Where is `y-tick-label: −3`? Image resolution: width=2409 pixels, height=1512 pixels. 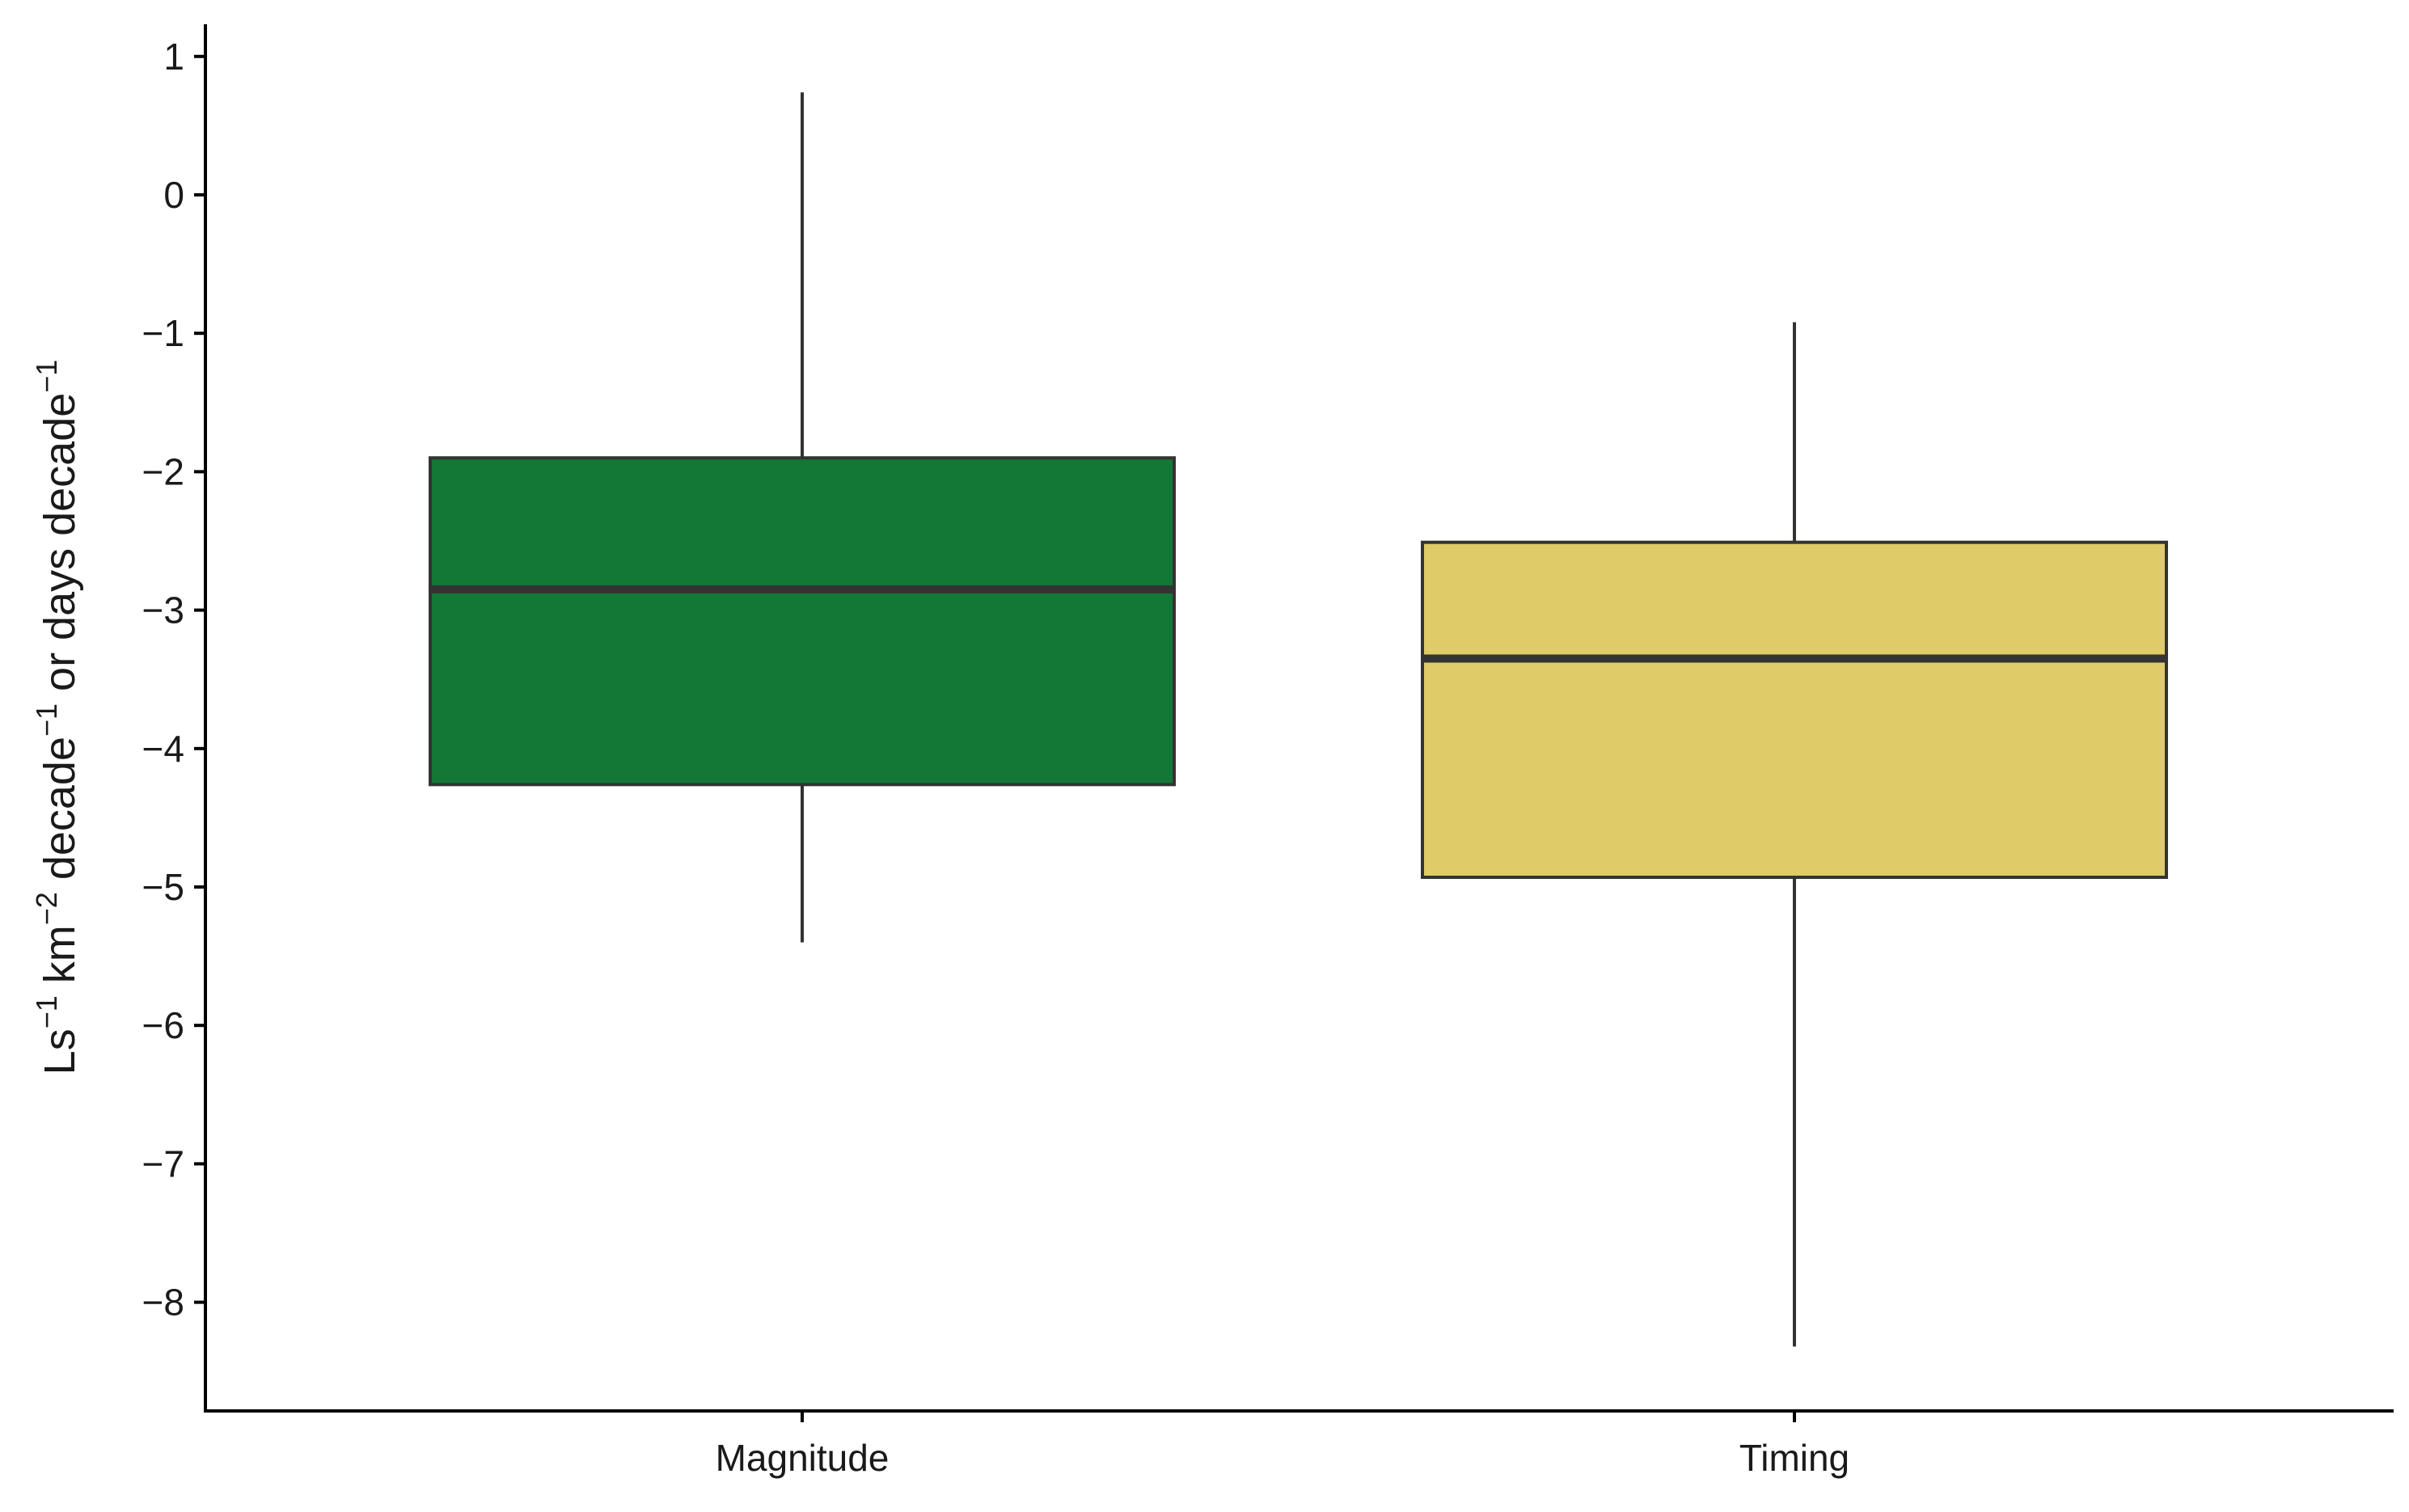
y-tick-label: −3 is located at coordinates (163, 610).